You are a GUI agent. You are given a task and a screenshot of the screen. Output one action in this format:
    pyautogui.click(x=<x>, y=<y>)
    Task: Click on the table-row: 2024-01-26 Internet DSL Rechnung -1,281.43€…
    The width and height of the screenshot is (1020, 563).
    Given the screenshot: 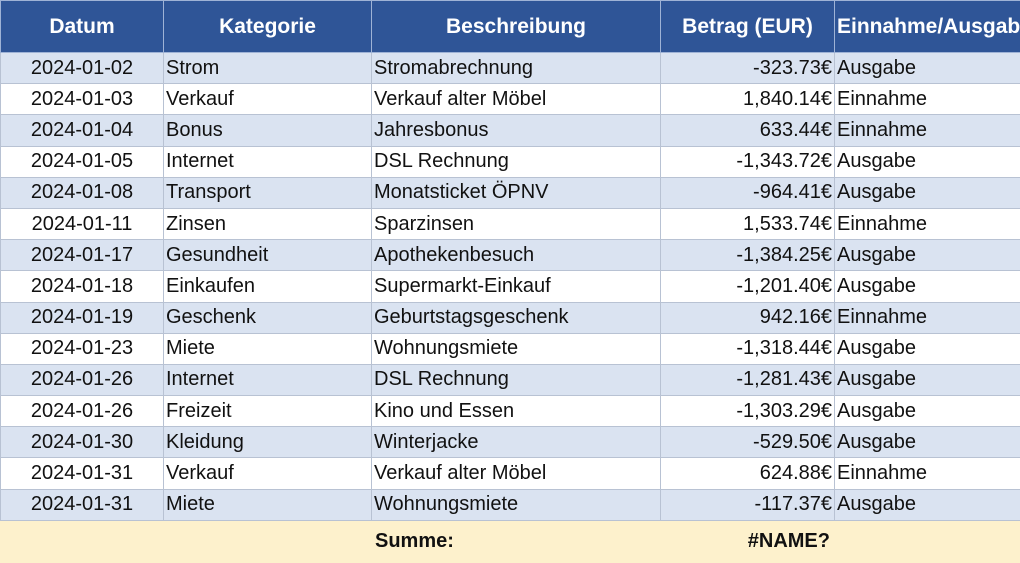 What is the action you would take?
    pyautogui.click(x=510, y=380)
    